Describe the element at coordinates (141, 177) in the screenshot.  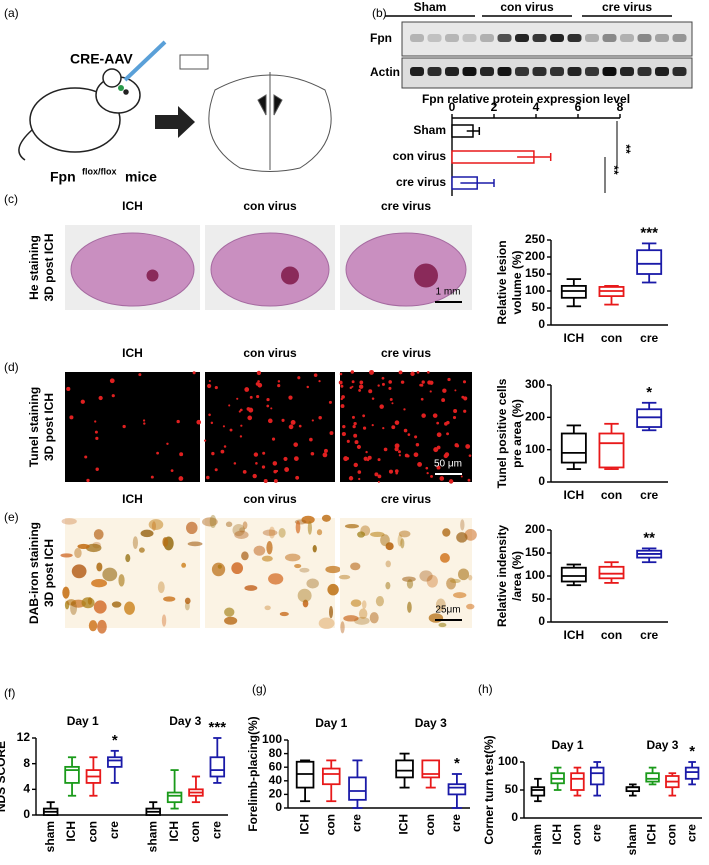
I see `mouse-suffix: mice` at that location.